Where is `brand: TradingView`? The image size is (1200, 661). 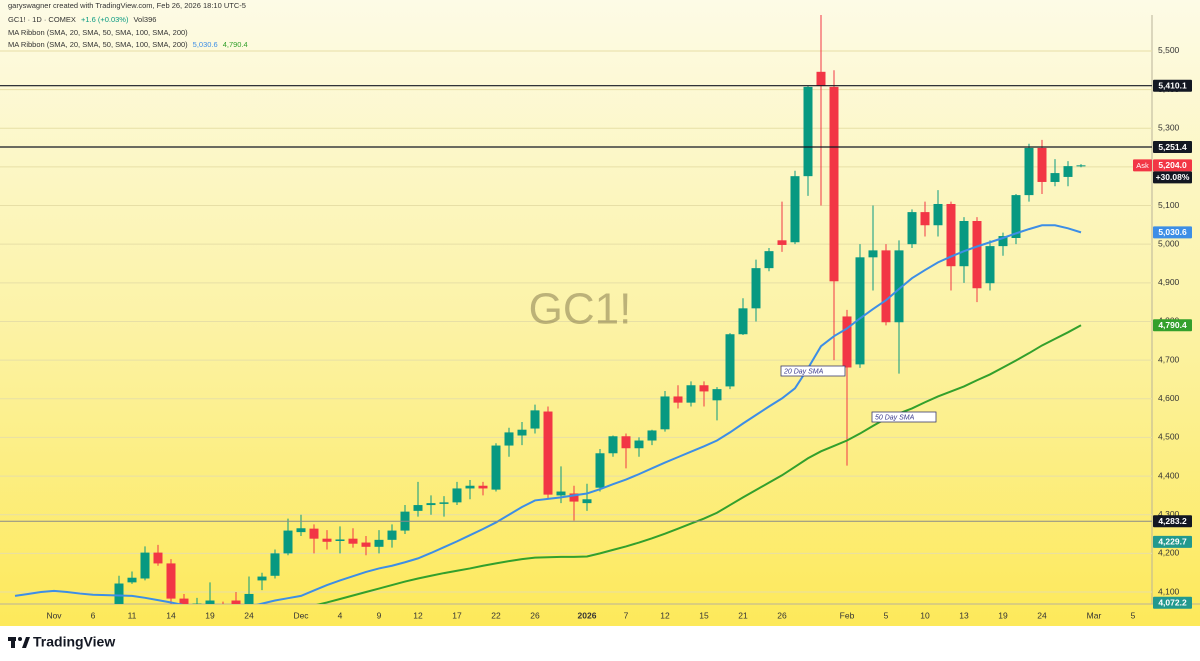 brand: TradingView is located at coordinates (74, 642).